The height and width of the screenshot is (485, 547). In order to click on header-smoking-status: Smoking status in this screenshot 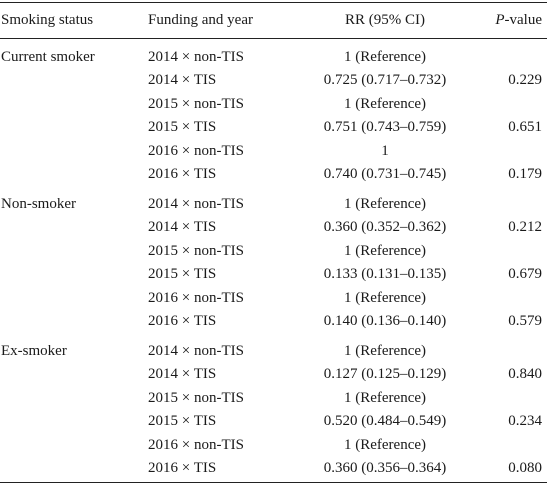, I will do `click(47, 20)`.